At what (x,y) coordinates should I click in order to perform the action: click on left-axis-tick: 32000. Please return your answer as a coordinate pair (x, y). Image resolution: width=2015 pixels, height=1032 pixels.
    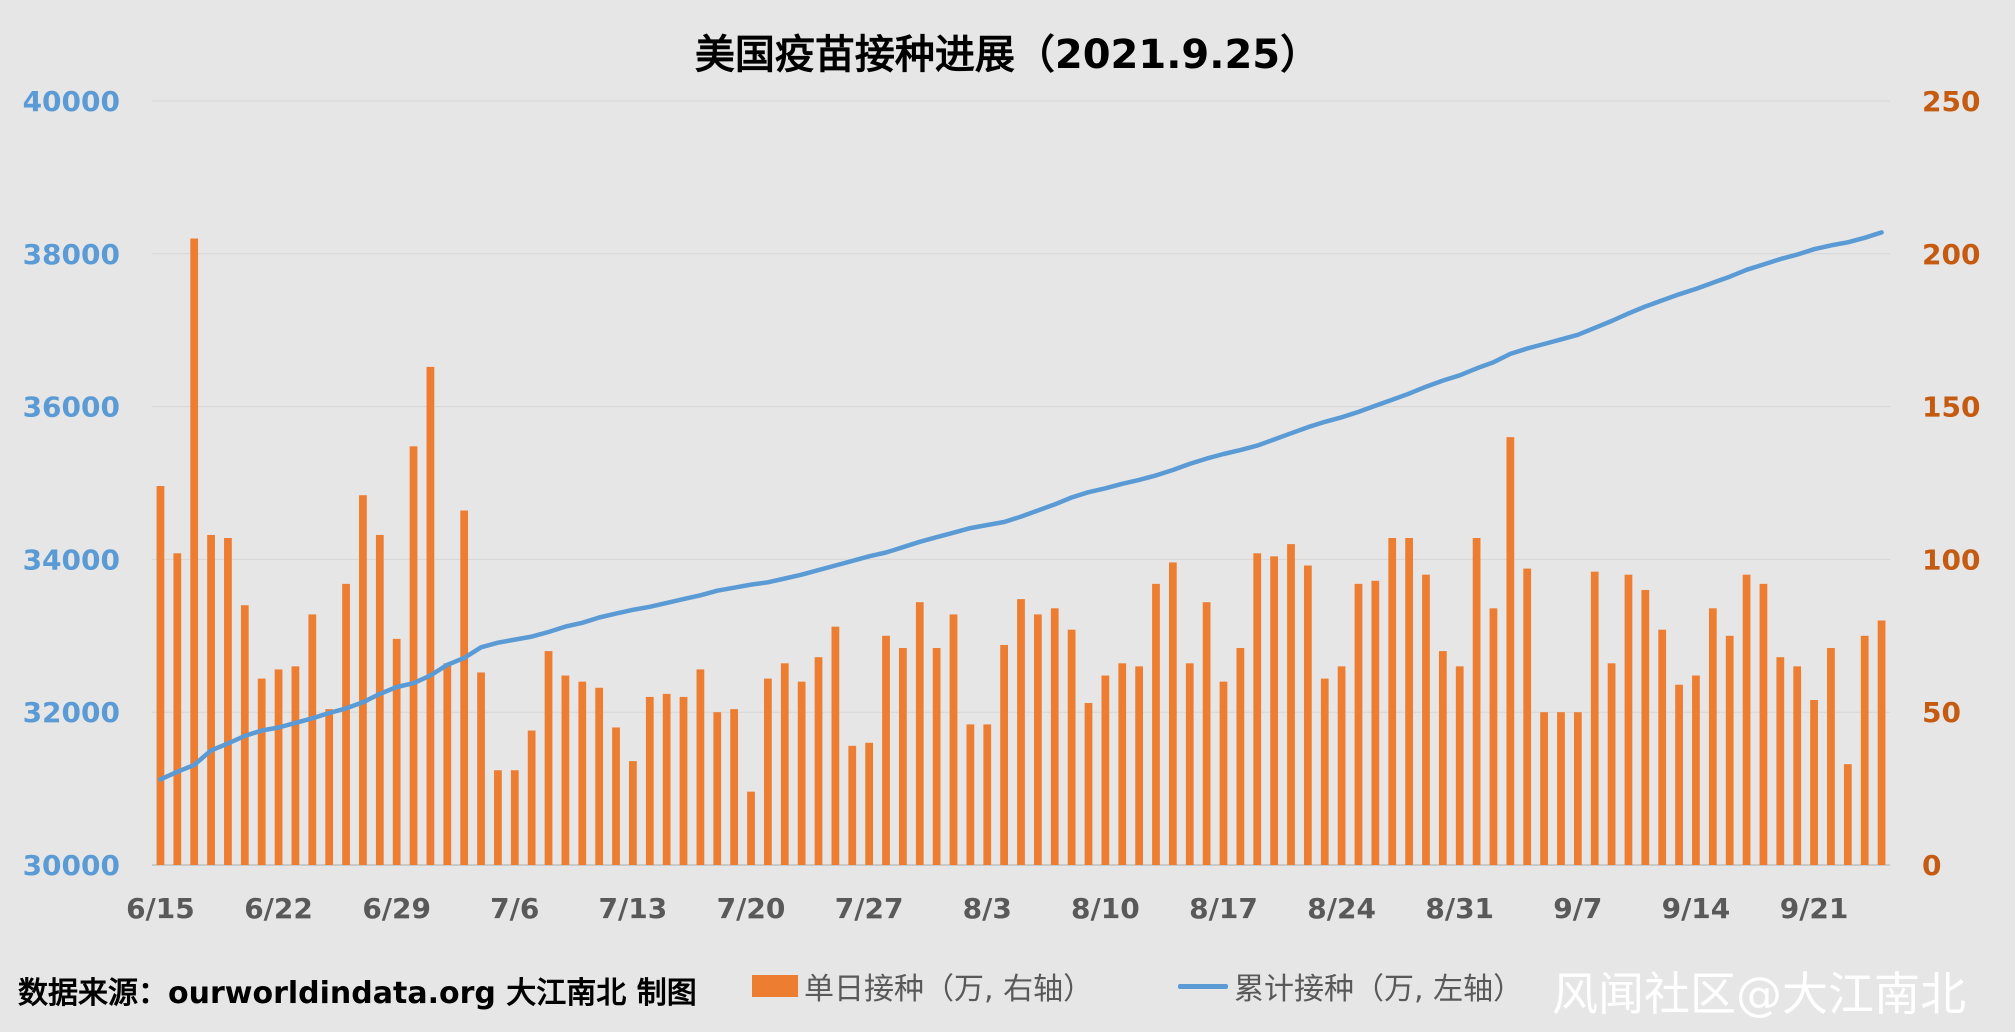
    Looking at the image, I should click on (71, 712).